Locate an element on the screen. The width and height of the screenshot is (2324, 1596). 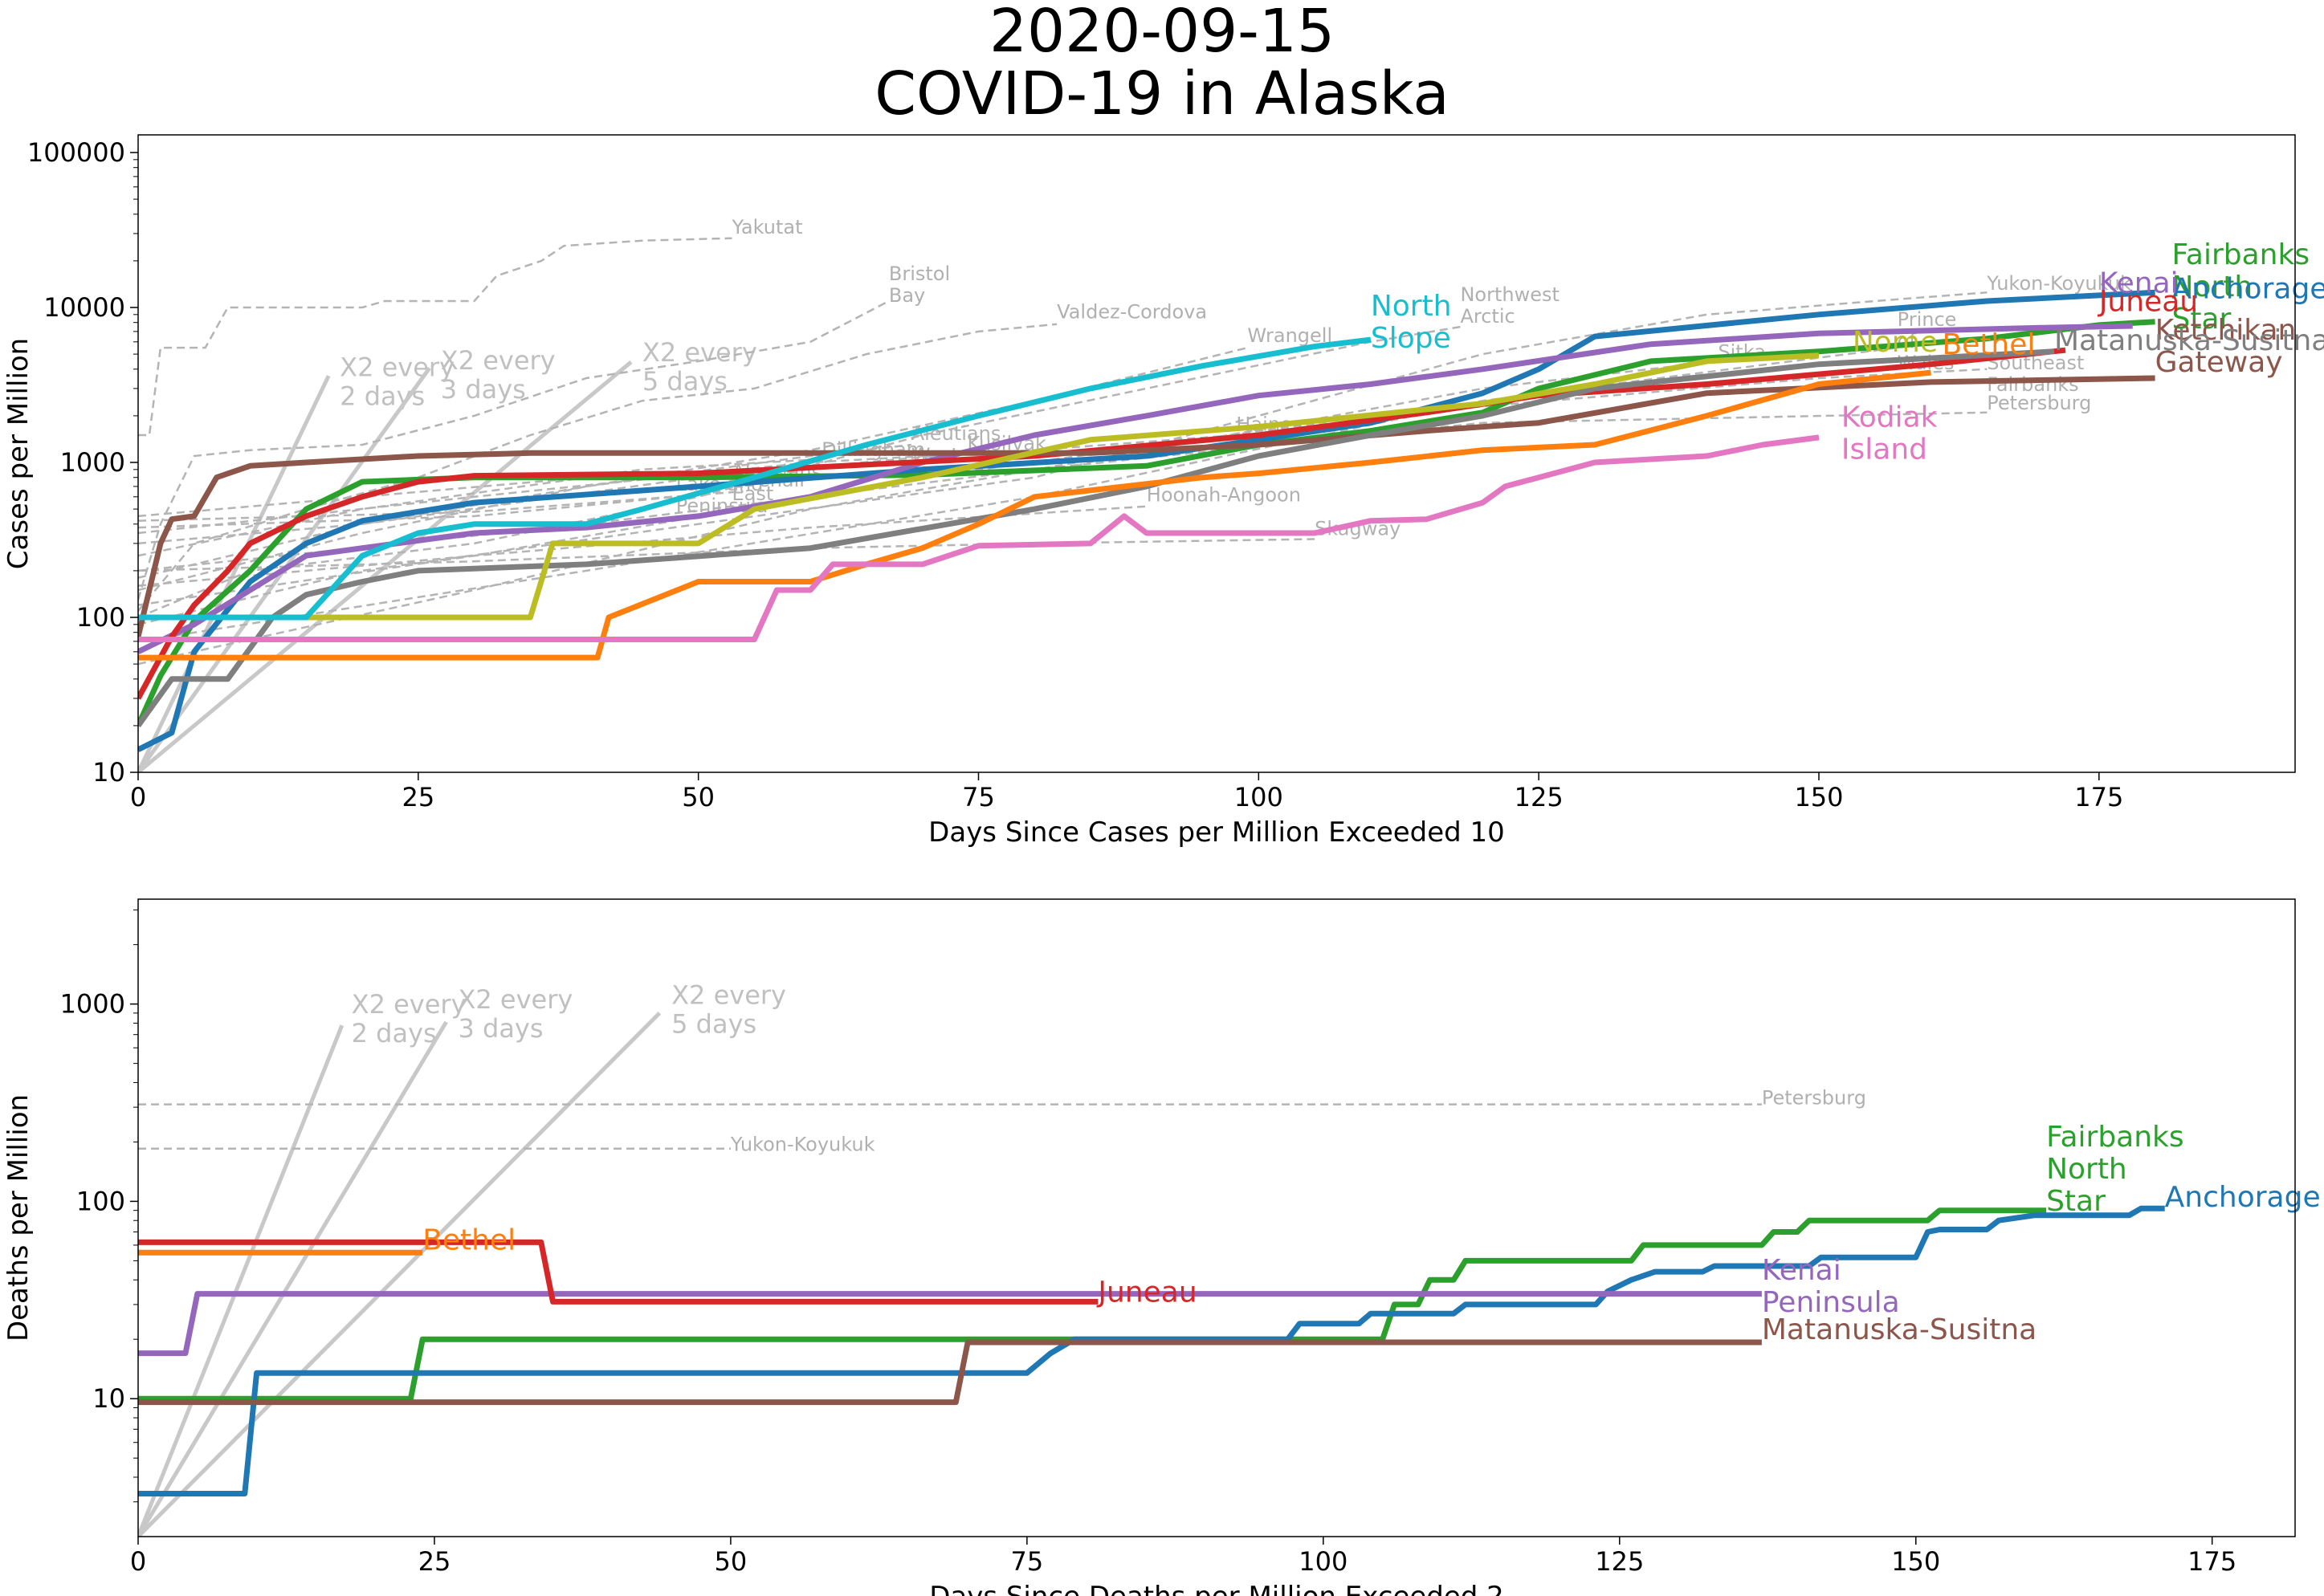
background-line-aleutians-east is located at coordinates (435, 495).